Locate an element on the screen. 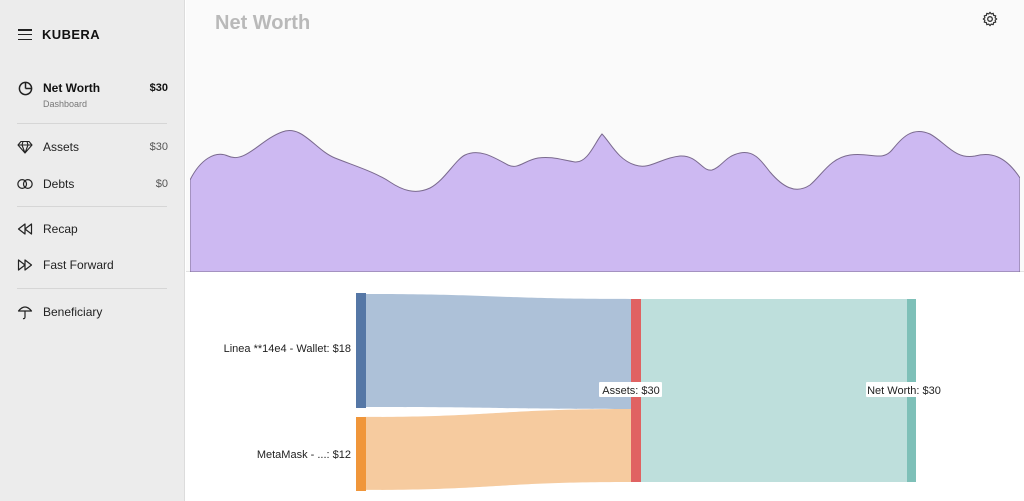 Image resolution: width=1024 pixels, height=501 pixels. sankey-flow-linea-to-assets is located at coordinates (496, 351).